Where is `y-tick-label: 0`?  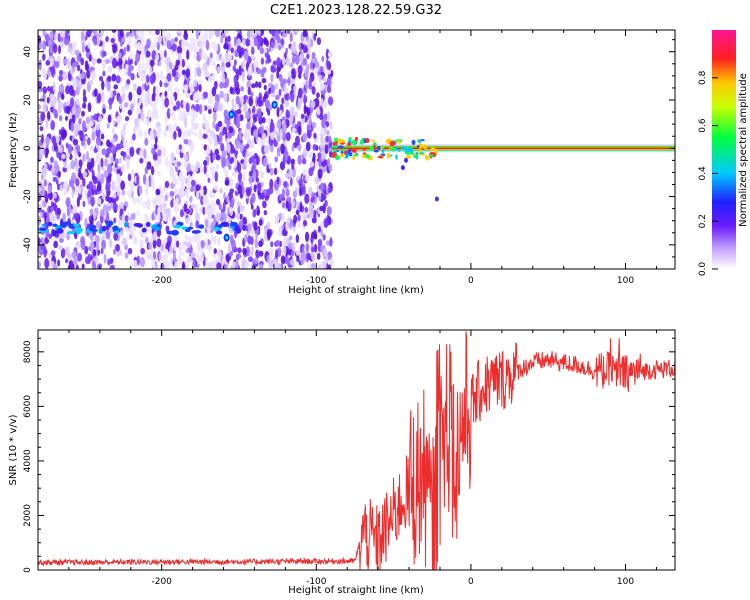 y-tick-label: 0 is located at coordinates (28, 148).